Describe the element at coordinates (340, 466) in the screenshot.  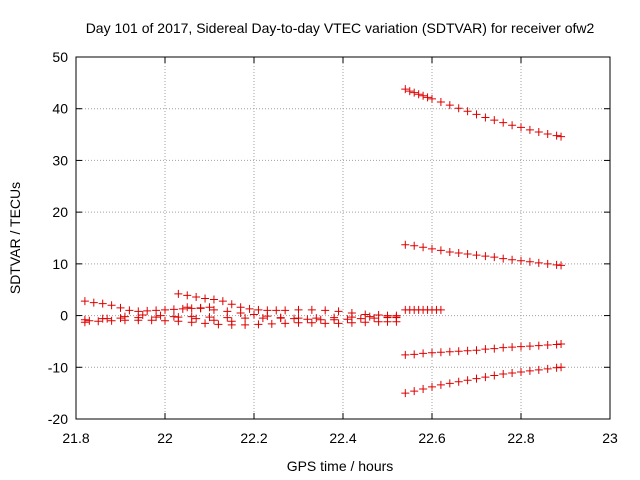
I see `x-axis-label: GPS time / hours` at that location.